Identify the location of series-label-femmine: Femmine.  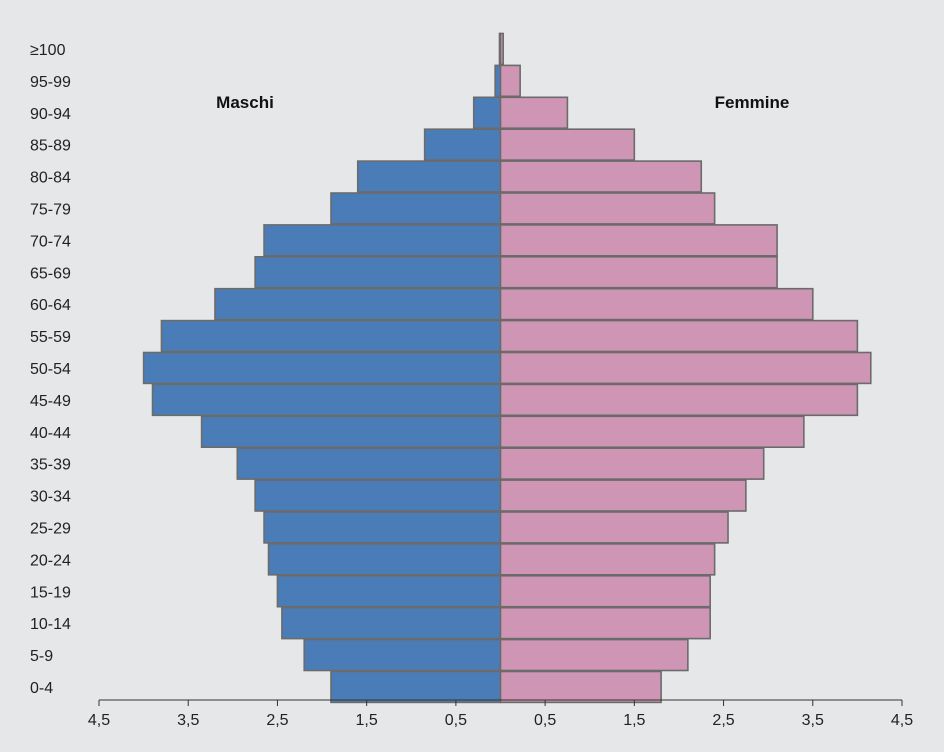
(752, 102).